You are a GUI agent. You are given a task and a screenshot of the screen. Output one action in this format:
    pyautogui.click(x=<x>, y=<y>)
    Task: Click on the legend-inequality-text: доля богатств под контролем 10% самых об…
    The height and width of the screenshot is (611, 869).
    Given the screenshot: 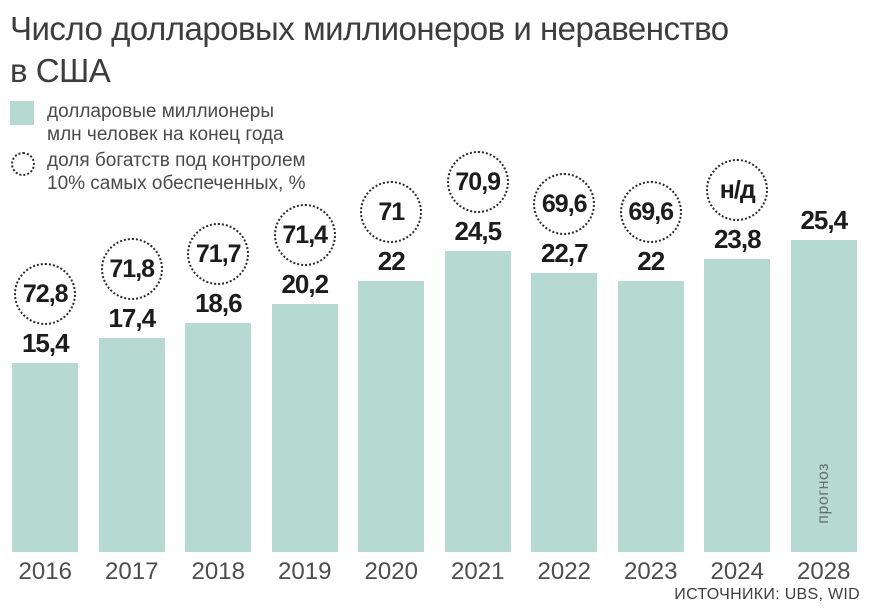 What is the action you would take?
    pyautogui.click(x=176, y=172)
    